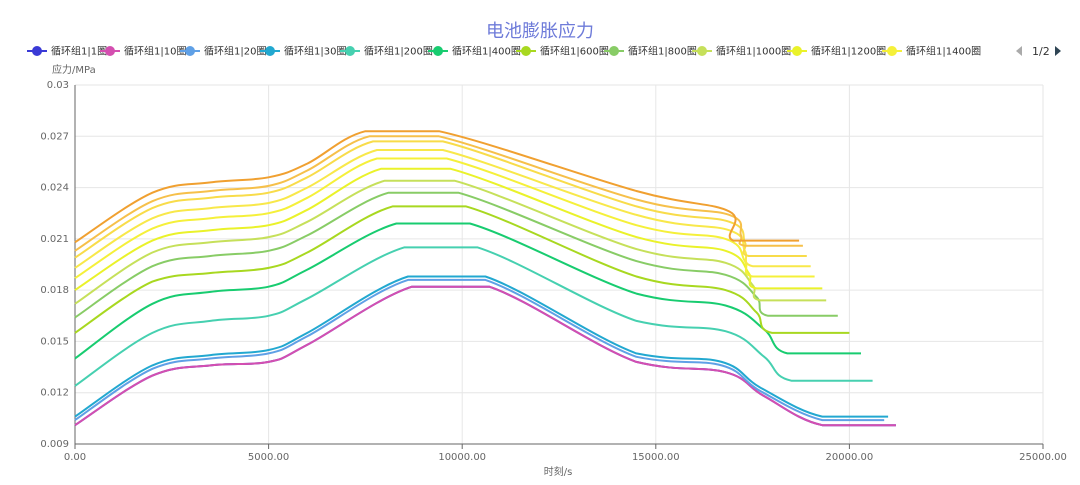  What do you see at coordinates (75, 457) in the screenshot?
I see `x-tick-label: 0.00` at bounding box center [75, 457].